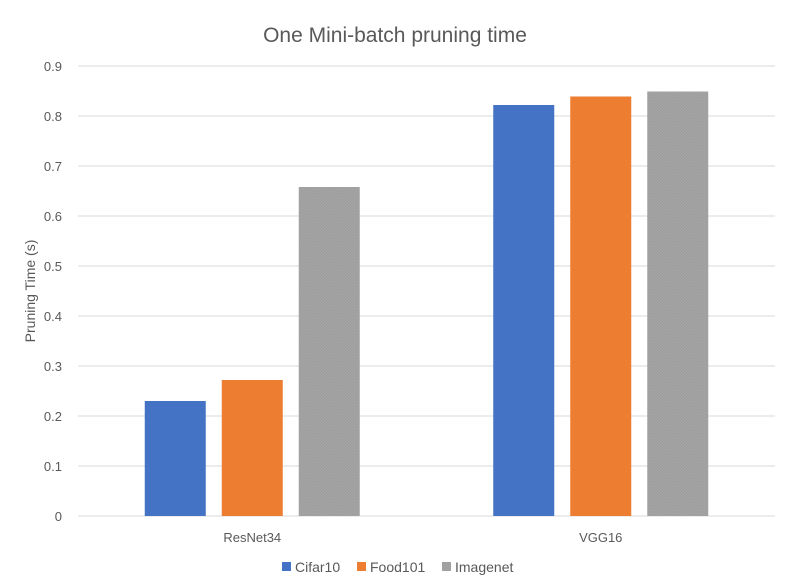  What do you see at coordinates (58, 516) in the screenshot?
I see `y-tick-label: 0` at bounding box center [58, 516].